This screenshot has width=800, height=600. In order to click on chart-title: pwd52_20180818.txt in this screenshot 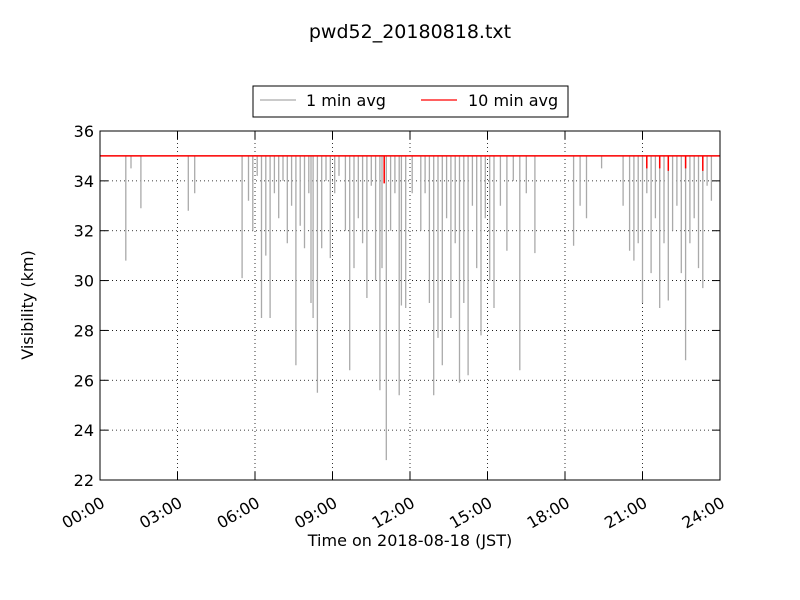, I will do `click(410, 32)`.